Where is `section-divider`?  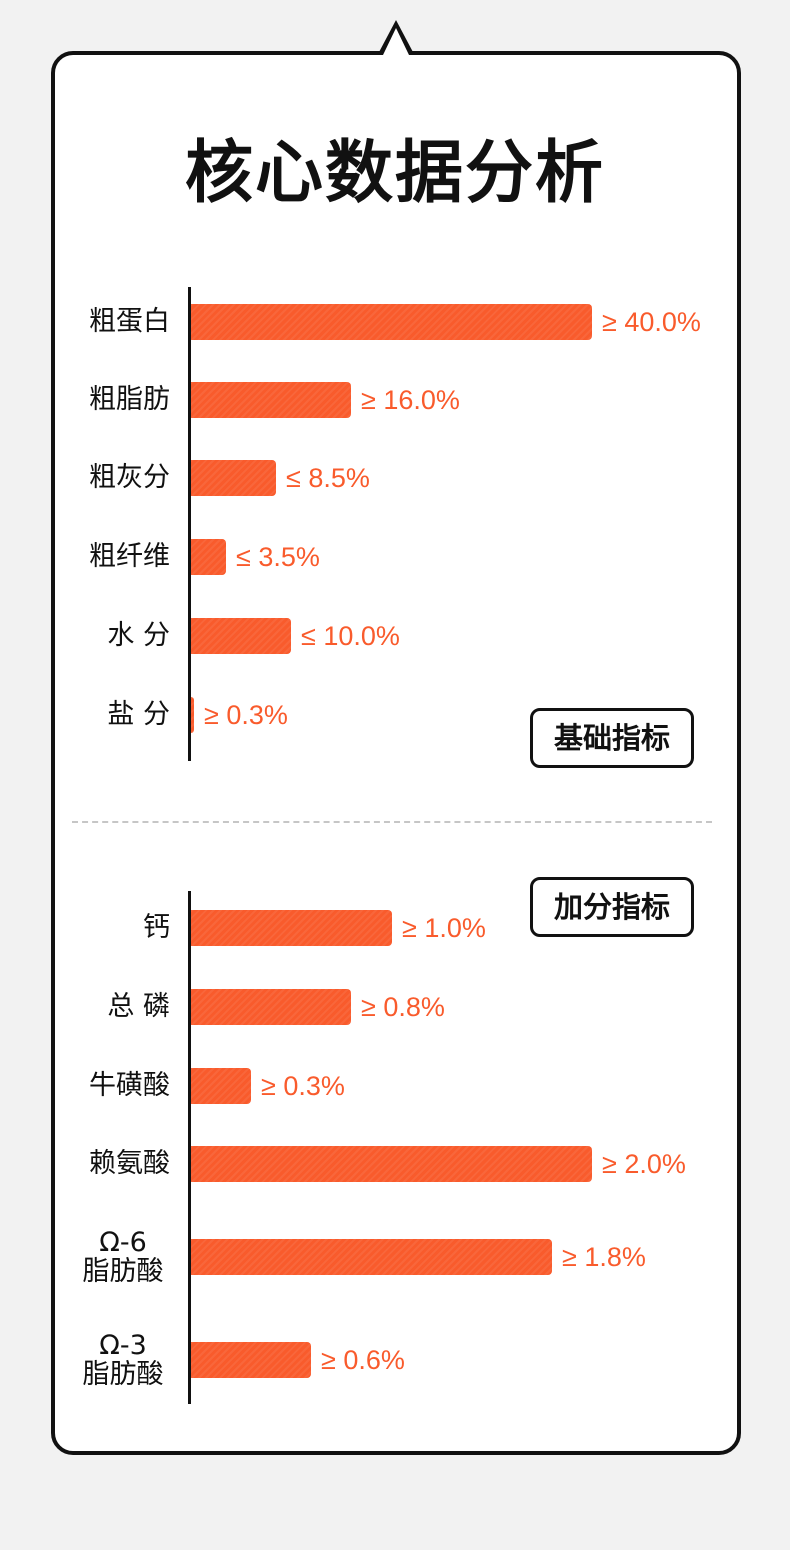 section-divider is located at coordinates (392, 822).